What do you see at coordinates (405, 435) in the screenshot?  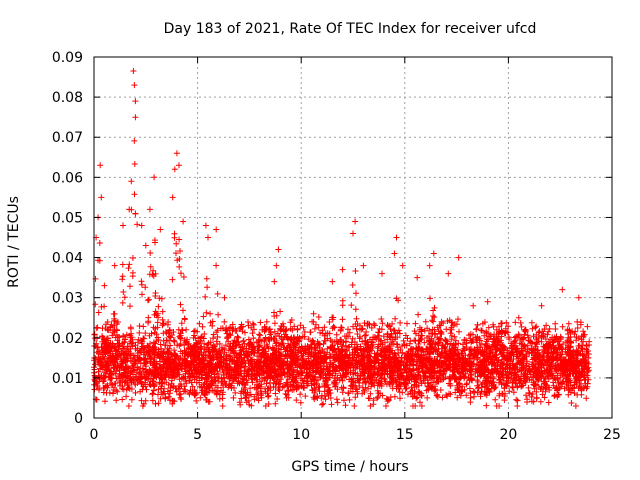 I see `x-tick-label: 15` at bounding box center [405, 435].